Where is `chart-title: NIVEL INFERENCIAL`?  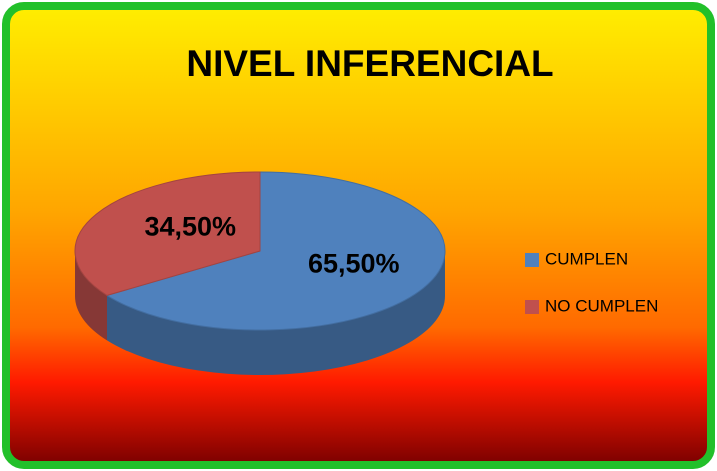
chart-title: NIVEL INFERENCIAL is located at coordinates (369, 63).